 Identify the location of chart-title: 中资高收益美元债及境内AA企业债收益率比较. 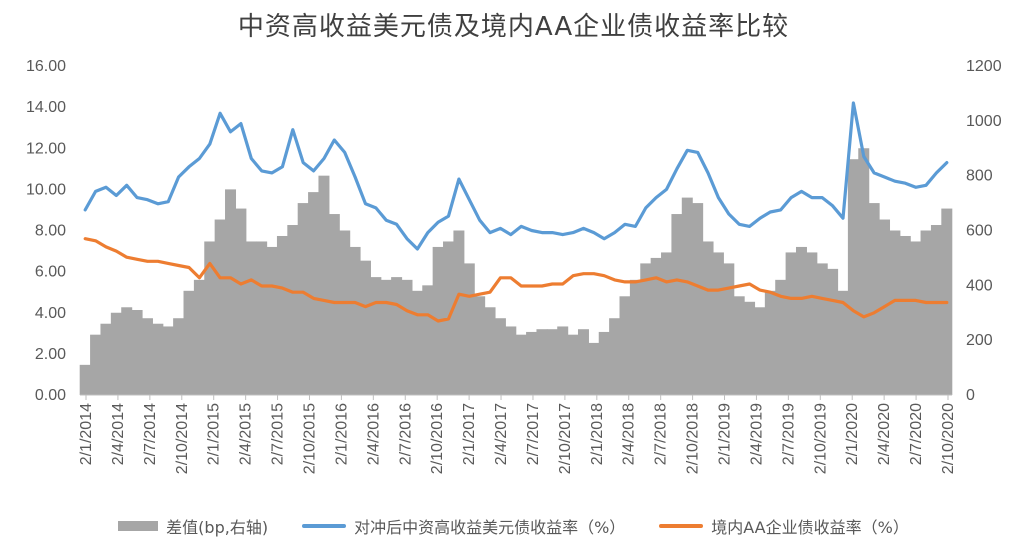
(513, 27).